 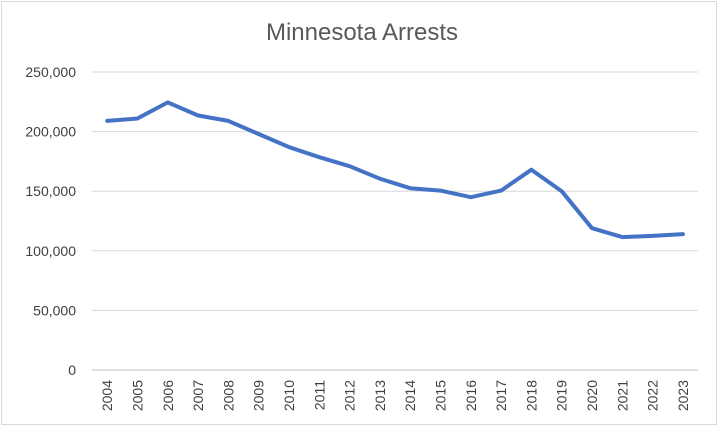 What do you see at coordinates (198, 395) in the screenshot?
I see `x-tick-label: 2007` at bounding box center [198, 395].